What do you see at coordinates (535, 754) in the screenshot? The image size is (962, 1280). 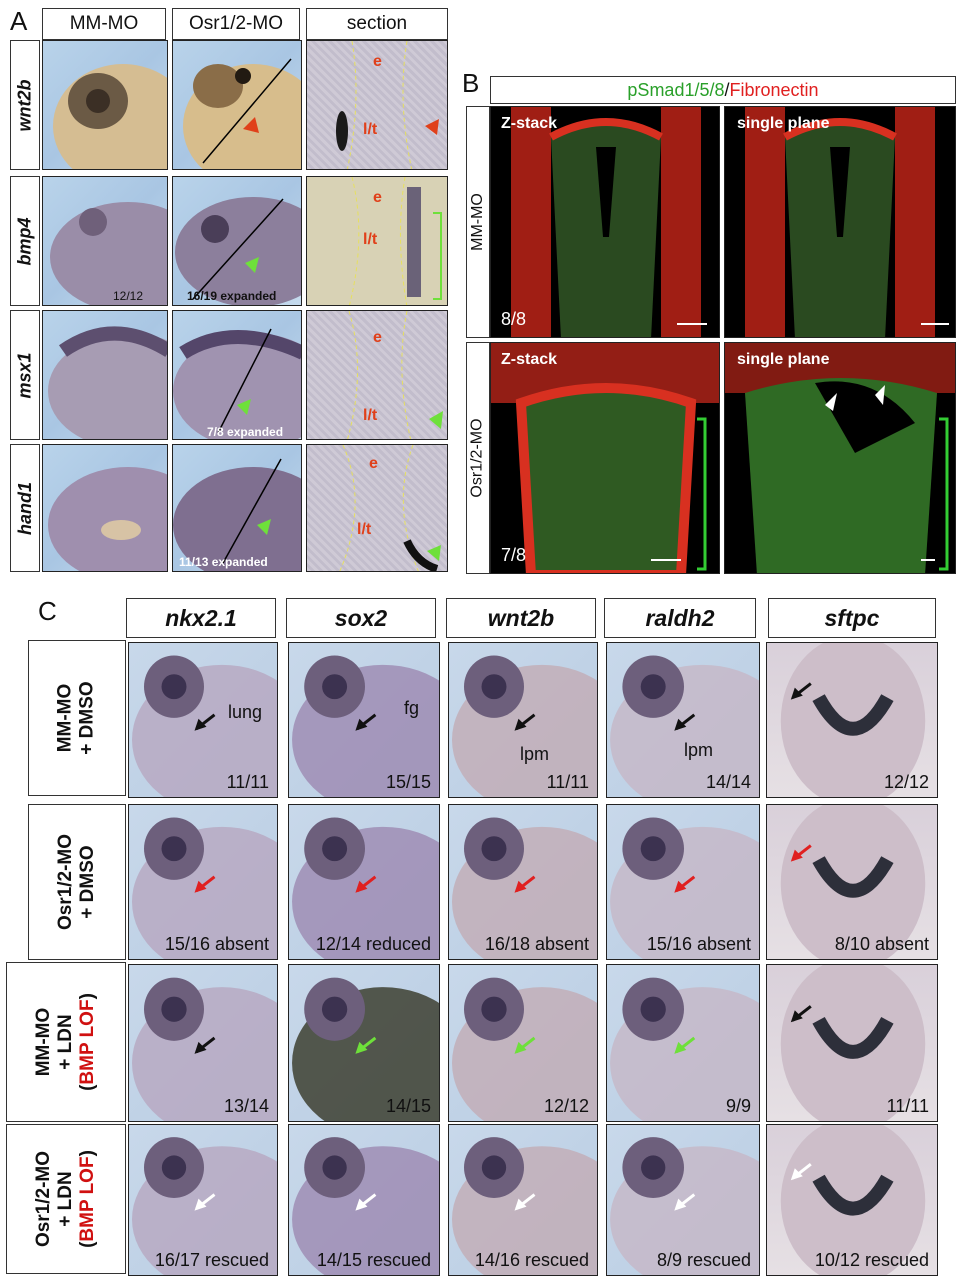 I see `annotation-lpm-wnt2b: lpm` at bounding box center [535, 754].